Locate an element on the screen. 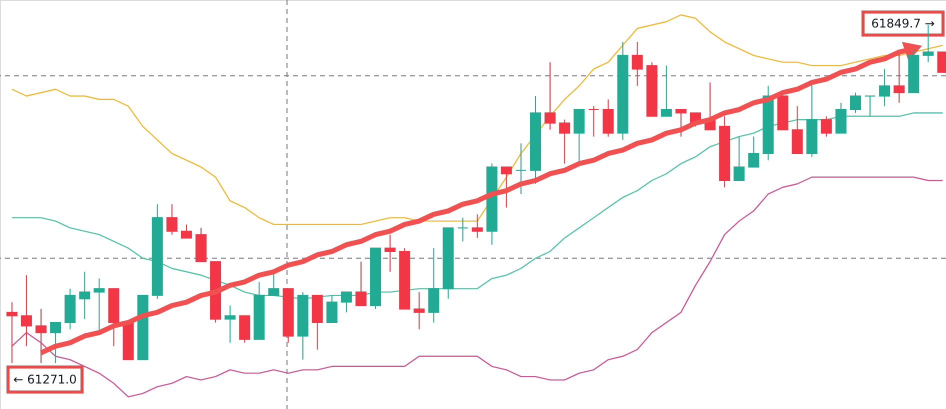 This screenshot has width=946, height=409. text: ← 61271.0 is located at coordinates (45, 379).